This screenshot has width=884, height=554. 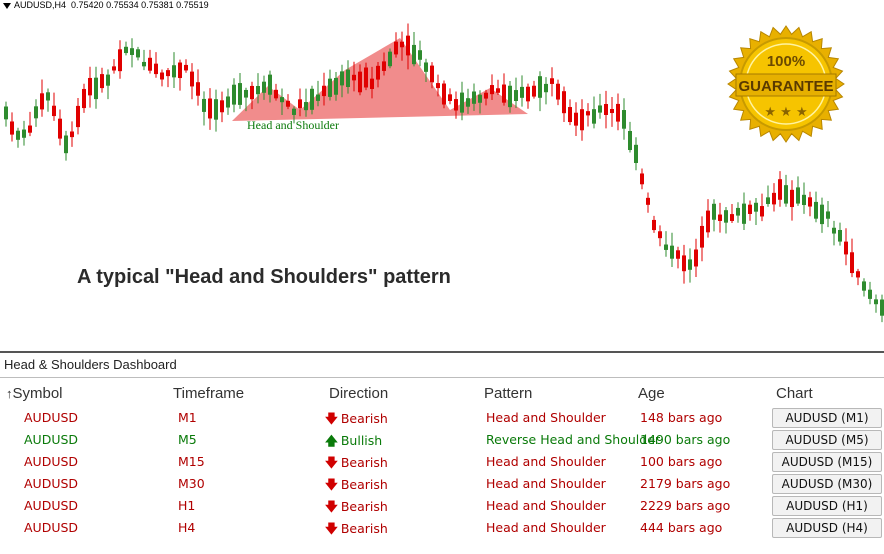 I want to click on column-header-timeframe: Timeframe, so click(x=209, y=393).